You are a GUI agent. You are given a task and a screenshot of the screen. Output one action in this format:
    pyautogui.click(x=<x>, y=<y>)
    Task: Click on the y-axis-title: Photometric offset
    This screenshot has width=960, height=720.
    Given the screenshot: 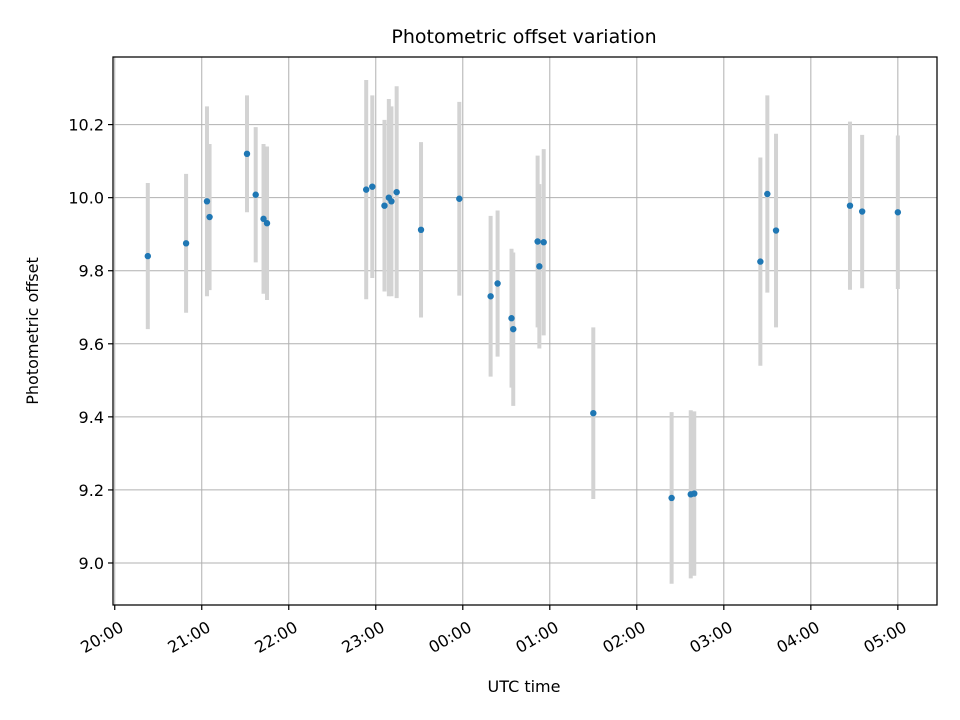 What is the action you would take?
    pyautogui.click(x=32, y=331)
    